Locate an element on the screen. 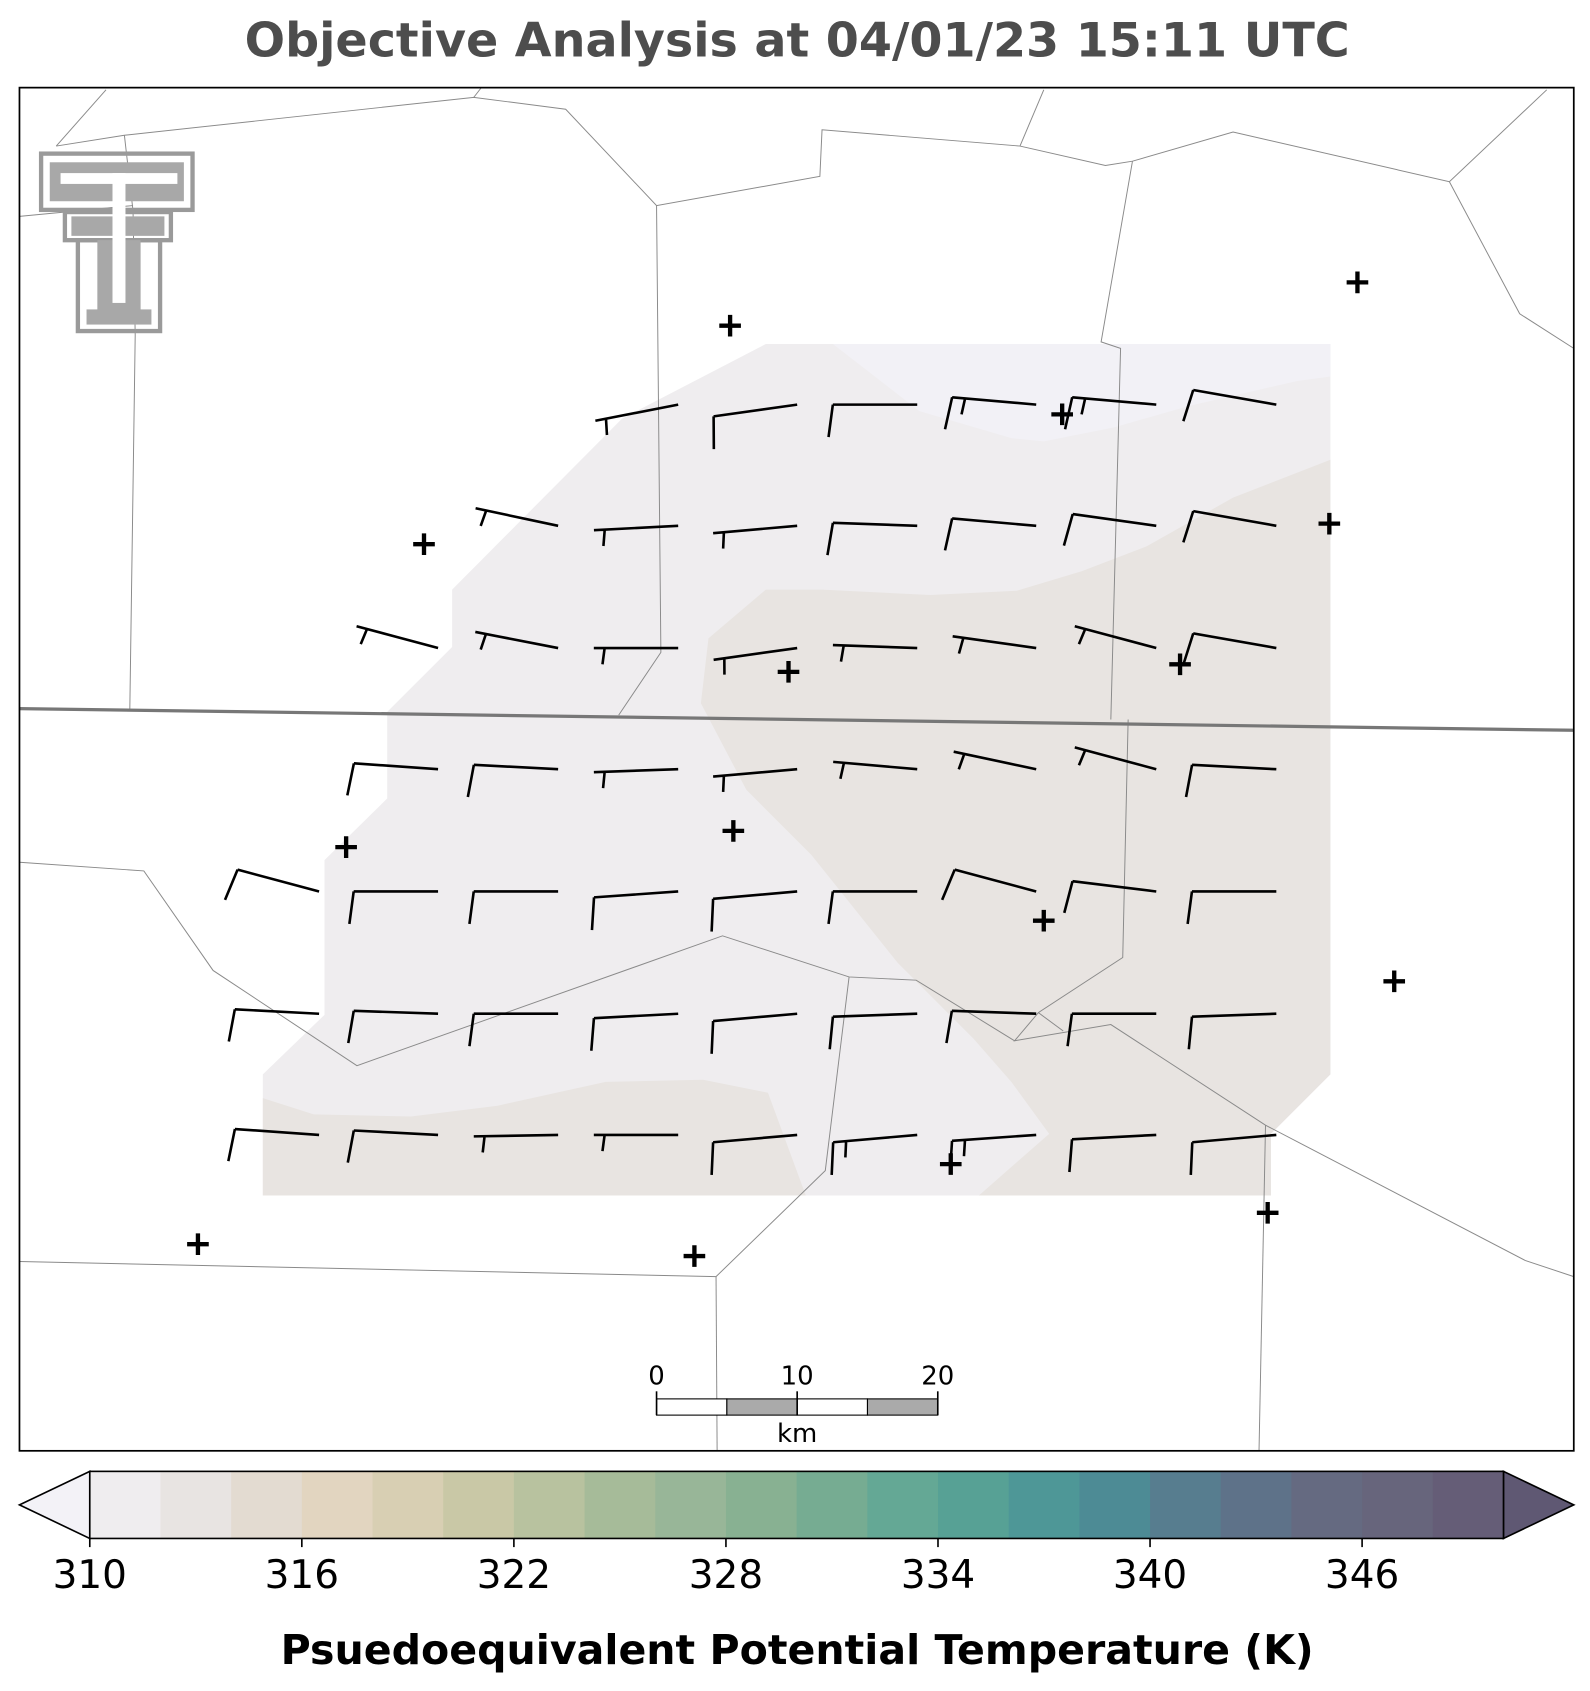 Image resolution: width=1590 pixels, height=1691 pixels. scale-bar-label: 10 is located at coordinates (797, 1377).